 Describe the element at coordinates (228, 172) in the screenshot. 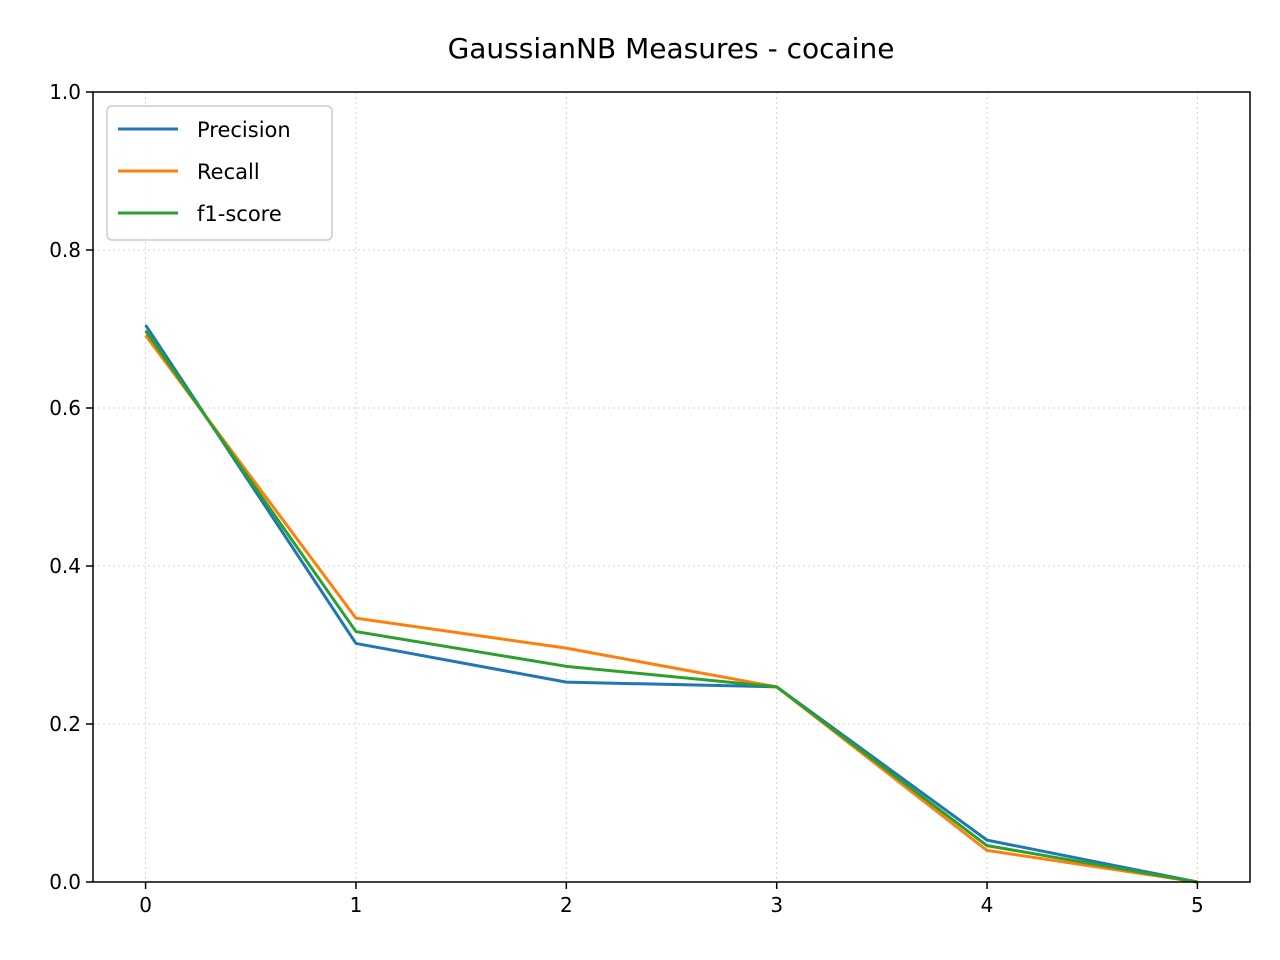

I see `legend-label-recall: Recall` at that location.